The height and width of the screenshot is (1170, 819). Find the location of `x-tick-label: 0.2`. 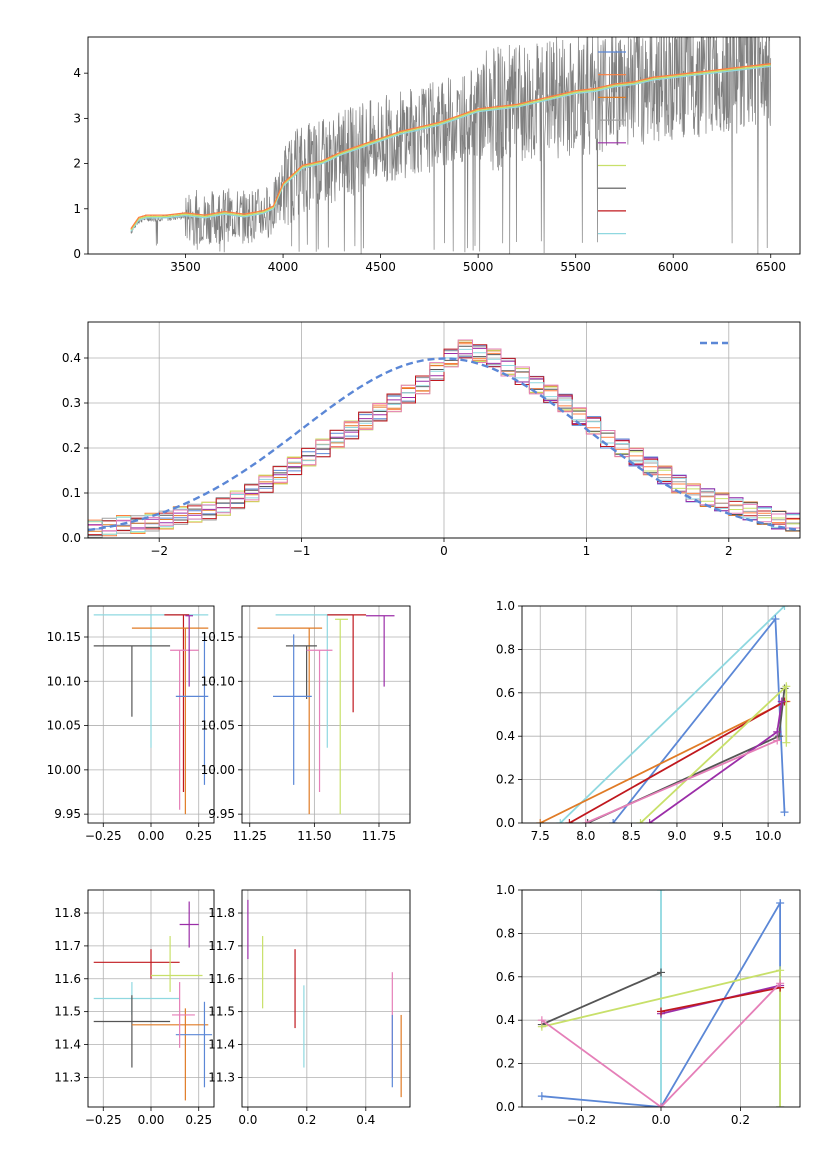

x-tick-label: 0.2 is located at coordinates (740, 1120).